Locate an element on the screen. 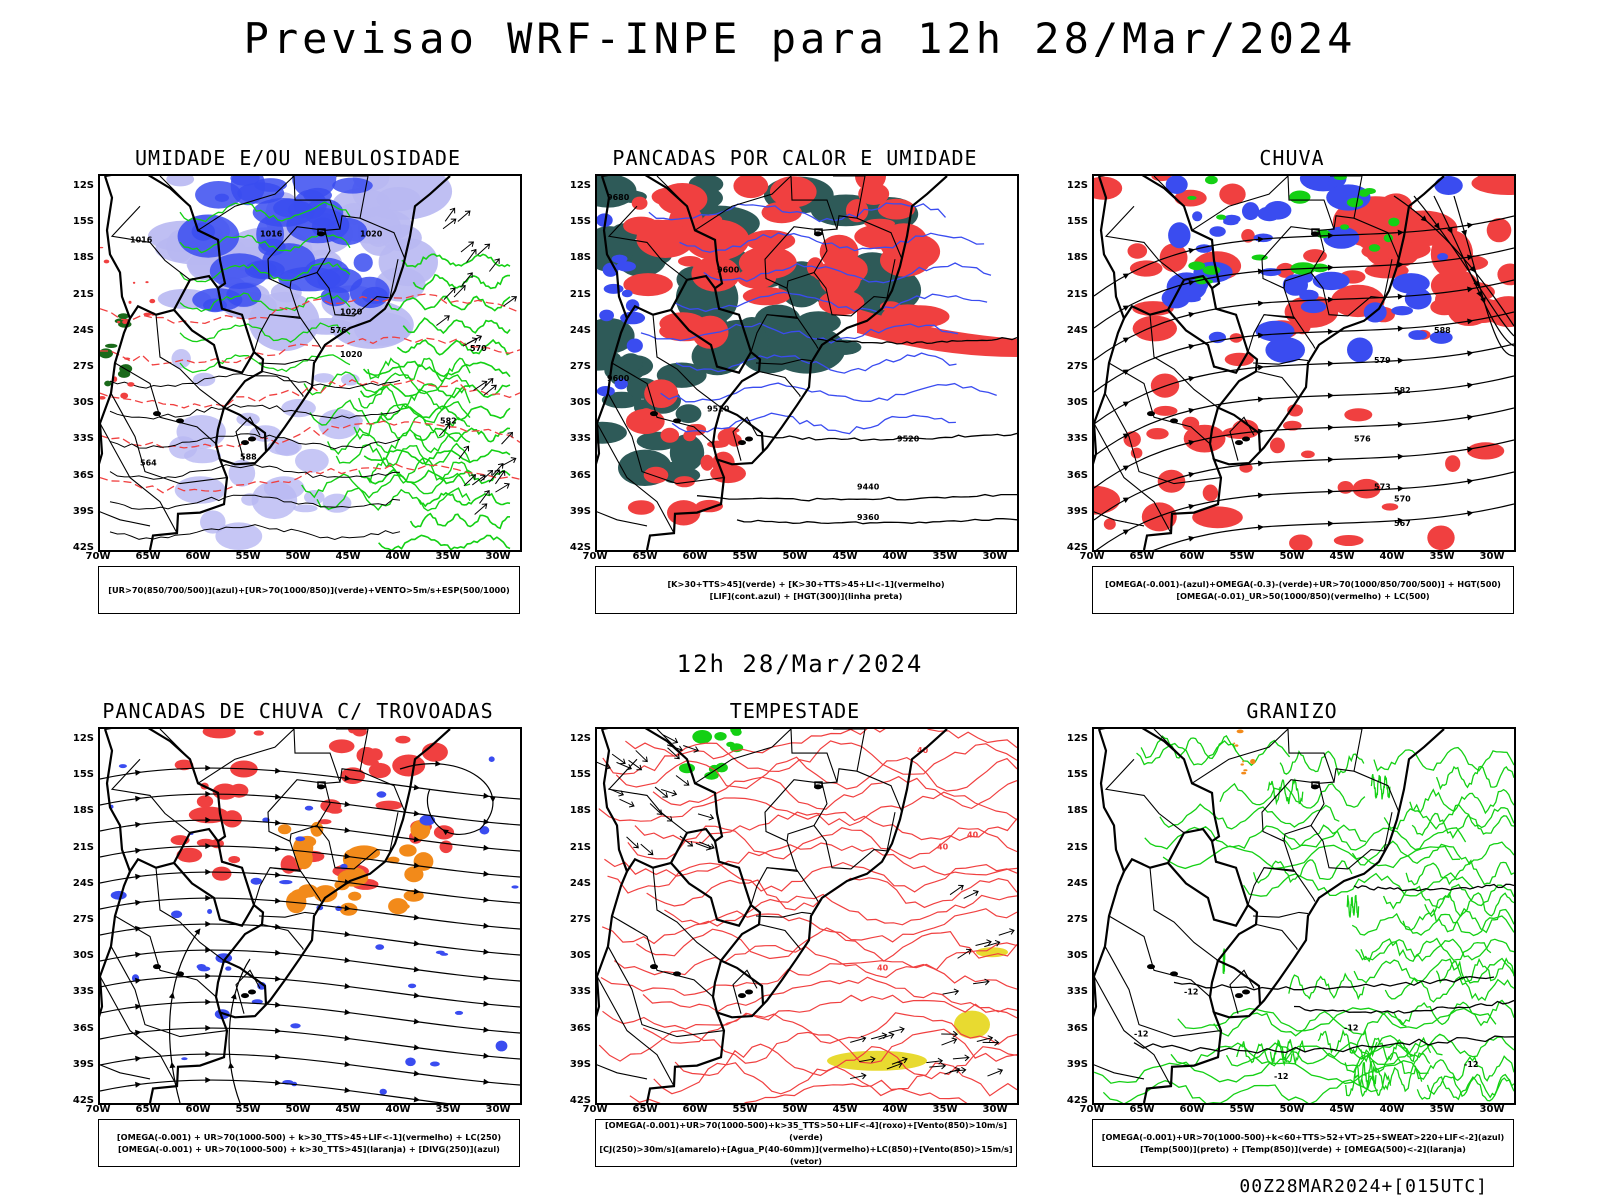 Image resolution: width=1600 pixels, height=1200 pixels. geography-layer is located at coordinates (275, 363).